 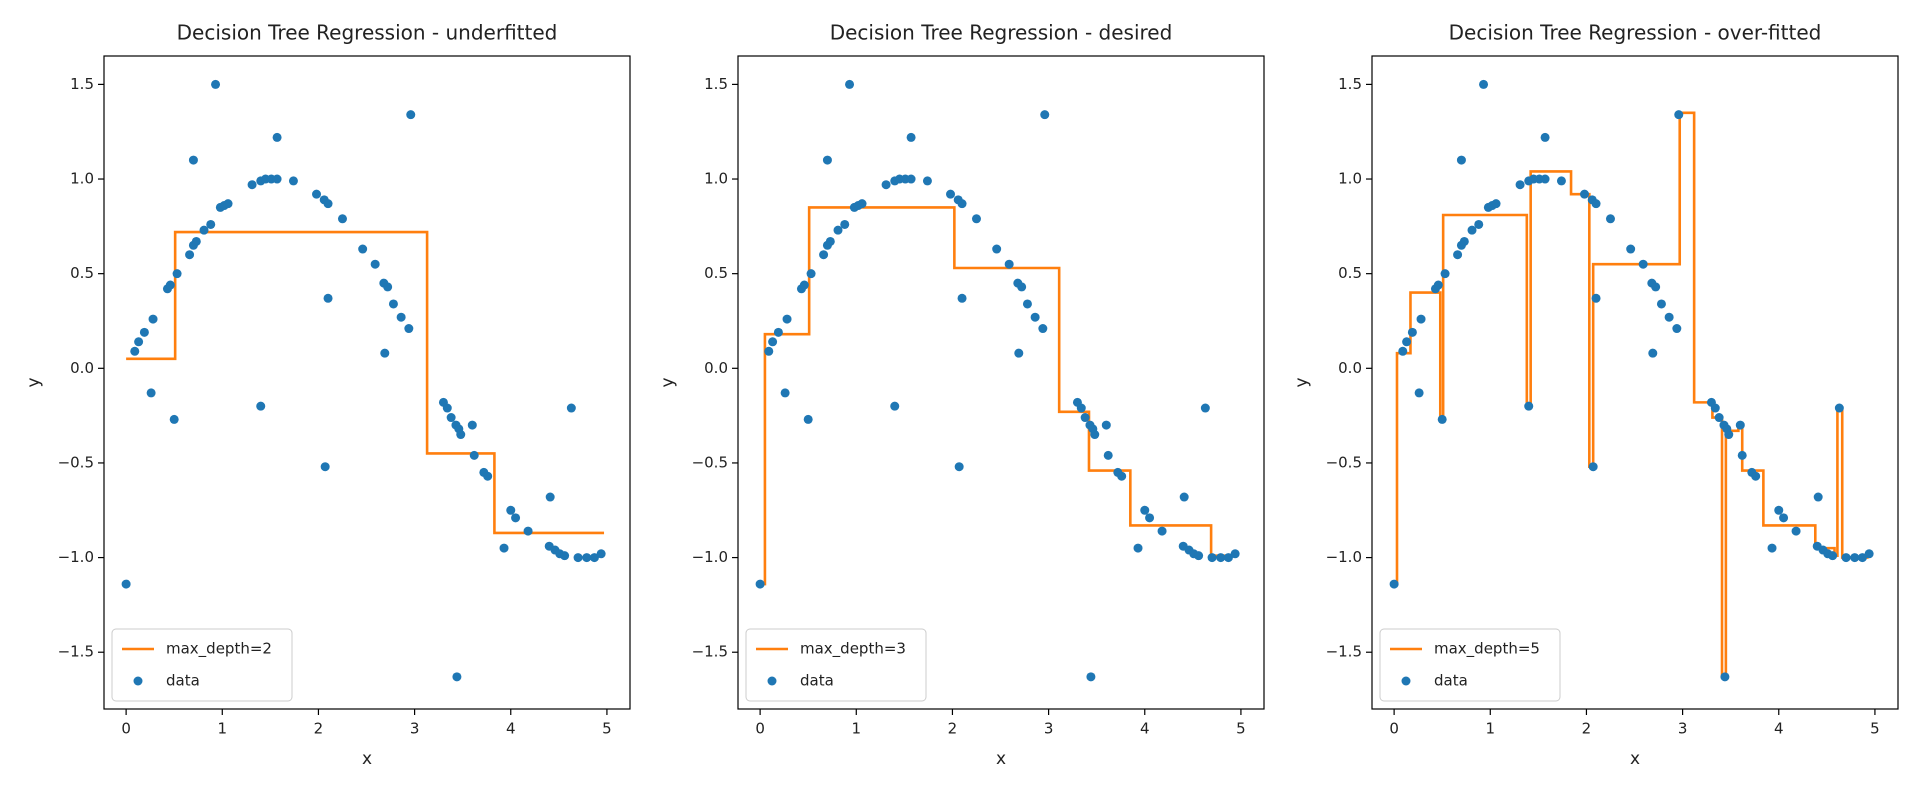 What do you see at coordinates (836, 665) in the screenshot?
I see `legend-box` at bounding box center [836, 665].